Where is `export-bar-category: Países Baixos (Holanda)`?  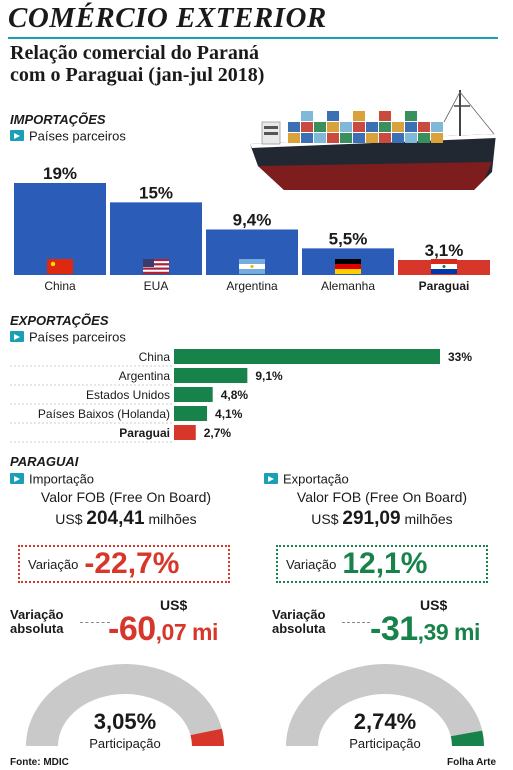 export-bar-category: Países Baixos (Holanda) is located at coordinates (104, 414).